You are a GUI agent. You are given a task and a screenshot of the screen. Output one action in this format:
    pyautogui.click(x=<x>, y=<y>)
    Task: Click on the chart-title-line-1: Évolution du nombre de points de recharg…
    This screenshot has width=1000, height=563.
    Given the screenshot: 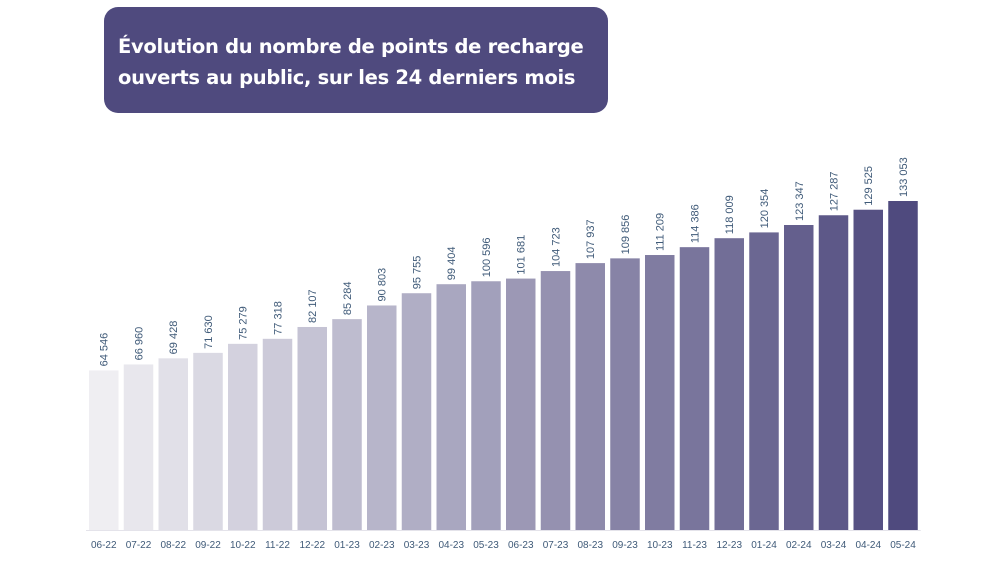 What is the action you would take?
    pyautogui.click(x=351, y=46)
    